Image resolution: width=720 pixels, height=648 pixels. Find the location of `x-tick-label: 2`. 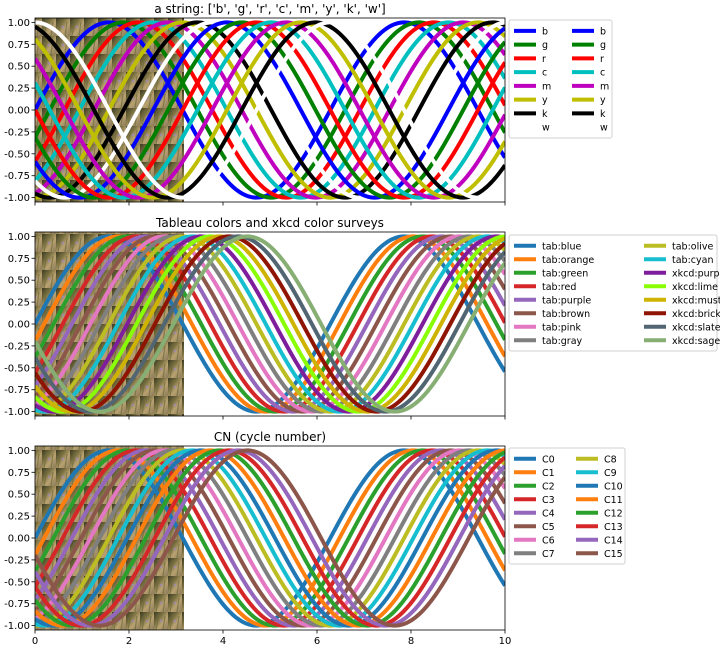

x-tick-label: 2 is located at coordinates (129, 641).